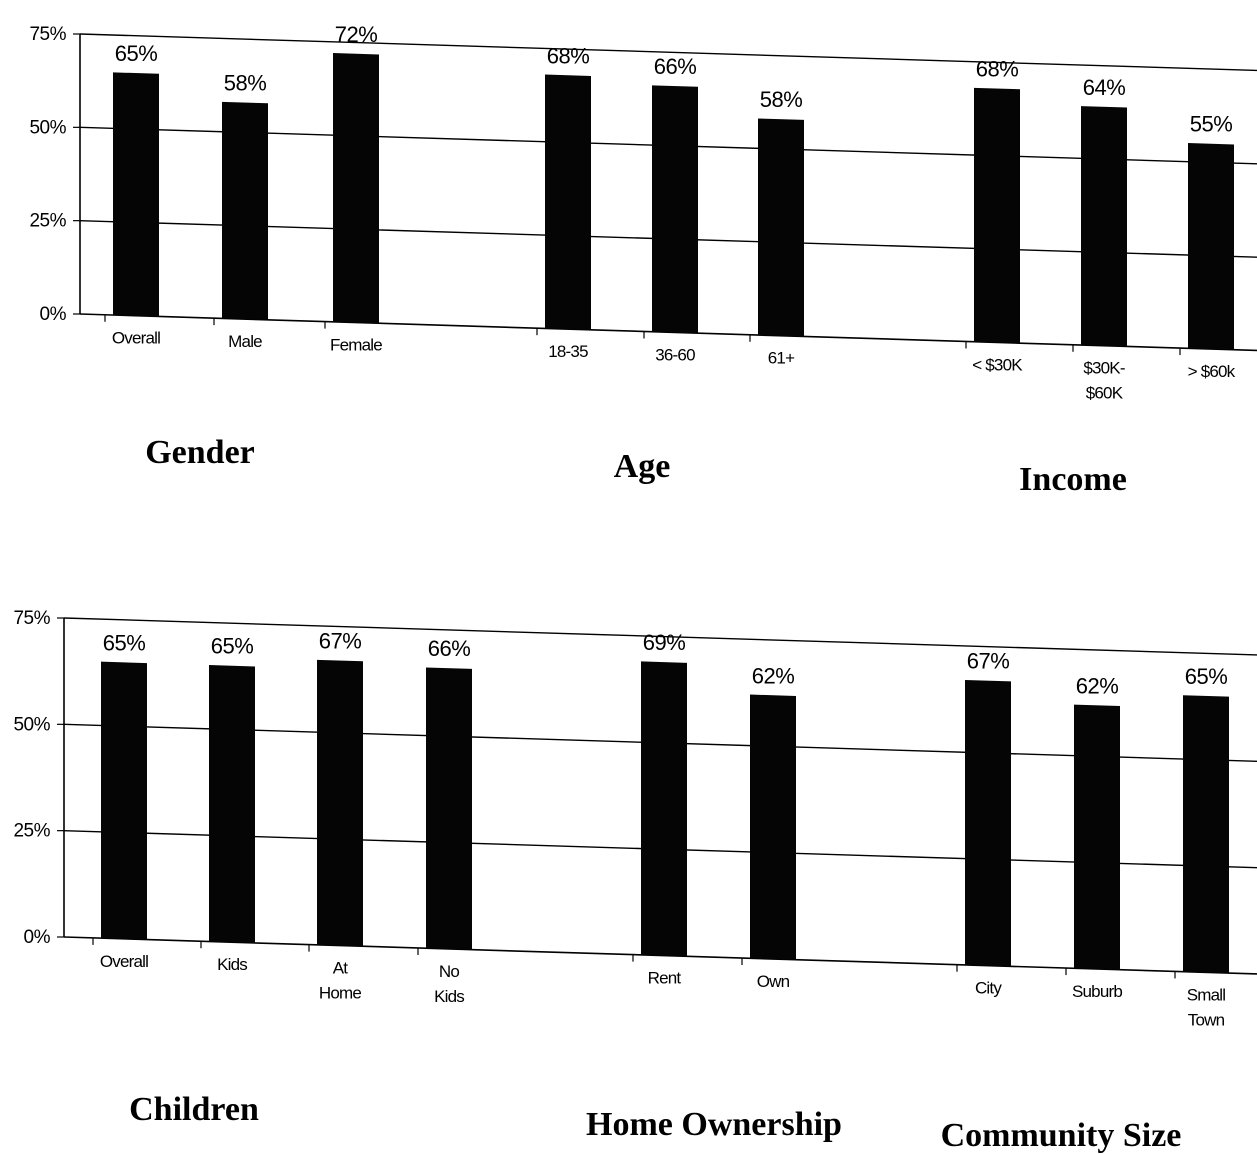 This screenshot has width=1257, height=1154. I want to click on group-label: Children, so click(194, 1109).